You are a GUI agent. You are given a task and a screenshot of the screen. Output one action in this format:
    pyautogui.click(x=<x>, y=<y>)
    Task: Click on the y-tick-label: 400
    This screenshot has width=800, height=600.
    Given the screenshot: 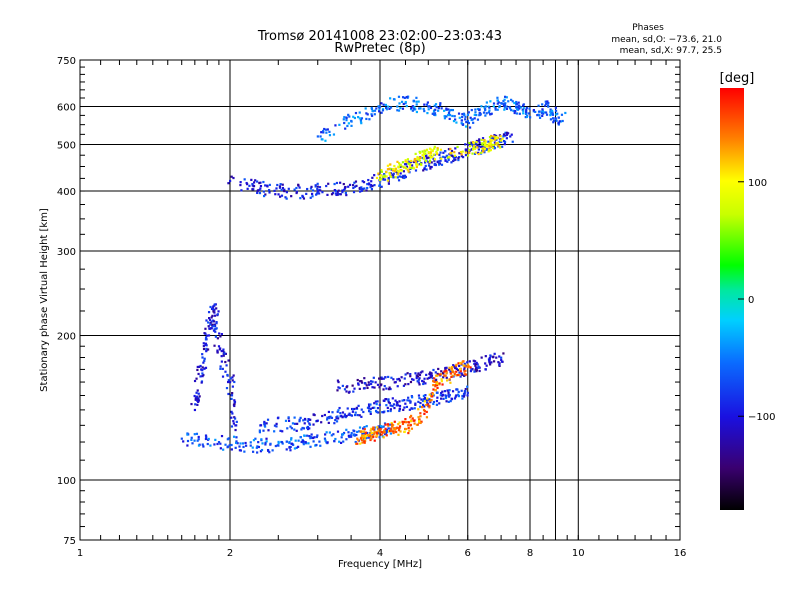 What is the action you would take?
    pyautogui.click(x=66, y=192)
    